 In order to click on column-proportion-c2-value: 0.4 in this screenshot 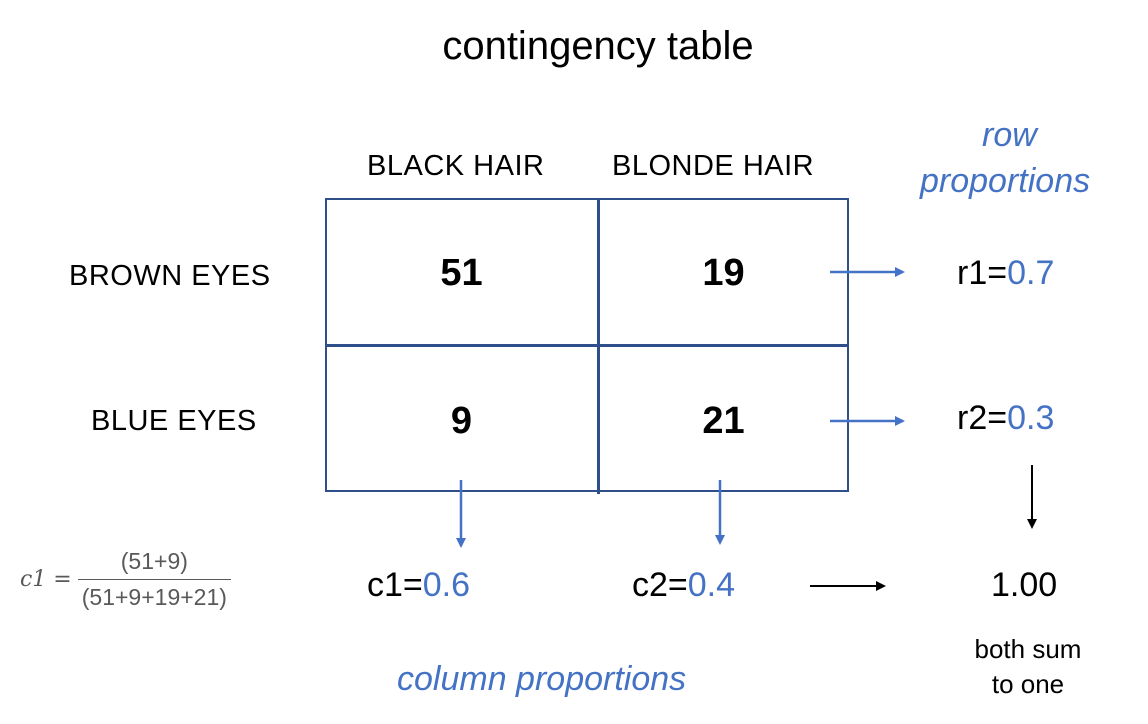, I will do `click(711, 585)`.